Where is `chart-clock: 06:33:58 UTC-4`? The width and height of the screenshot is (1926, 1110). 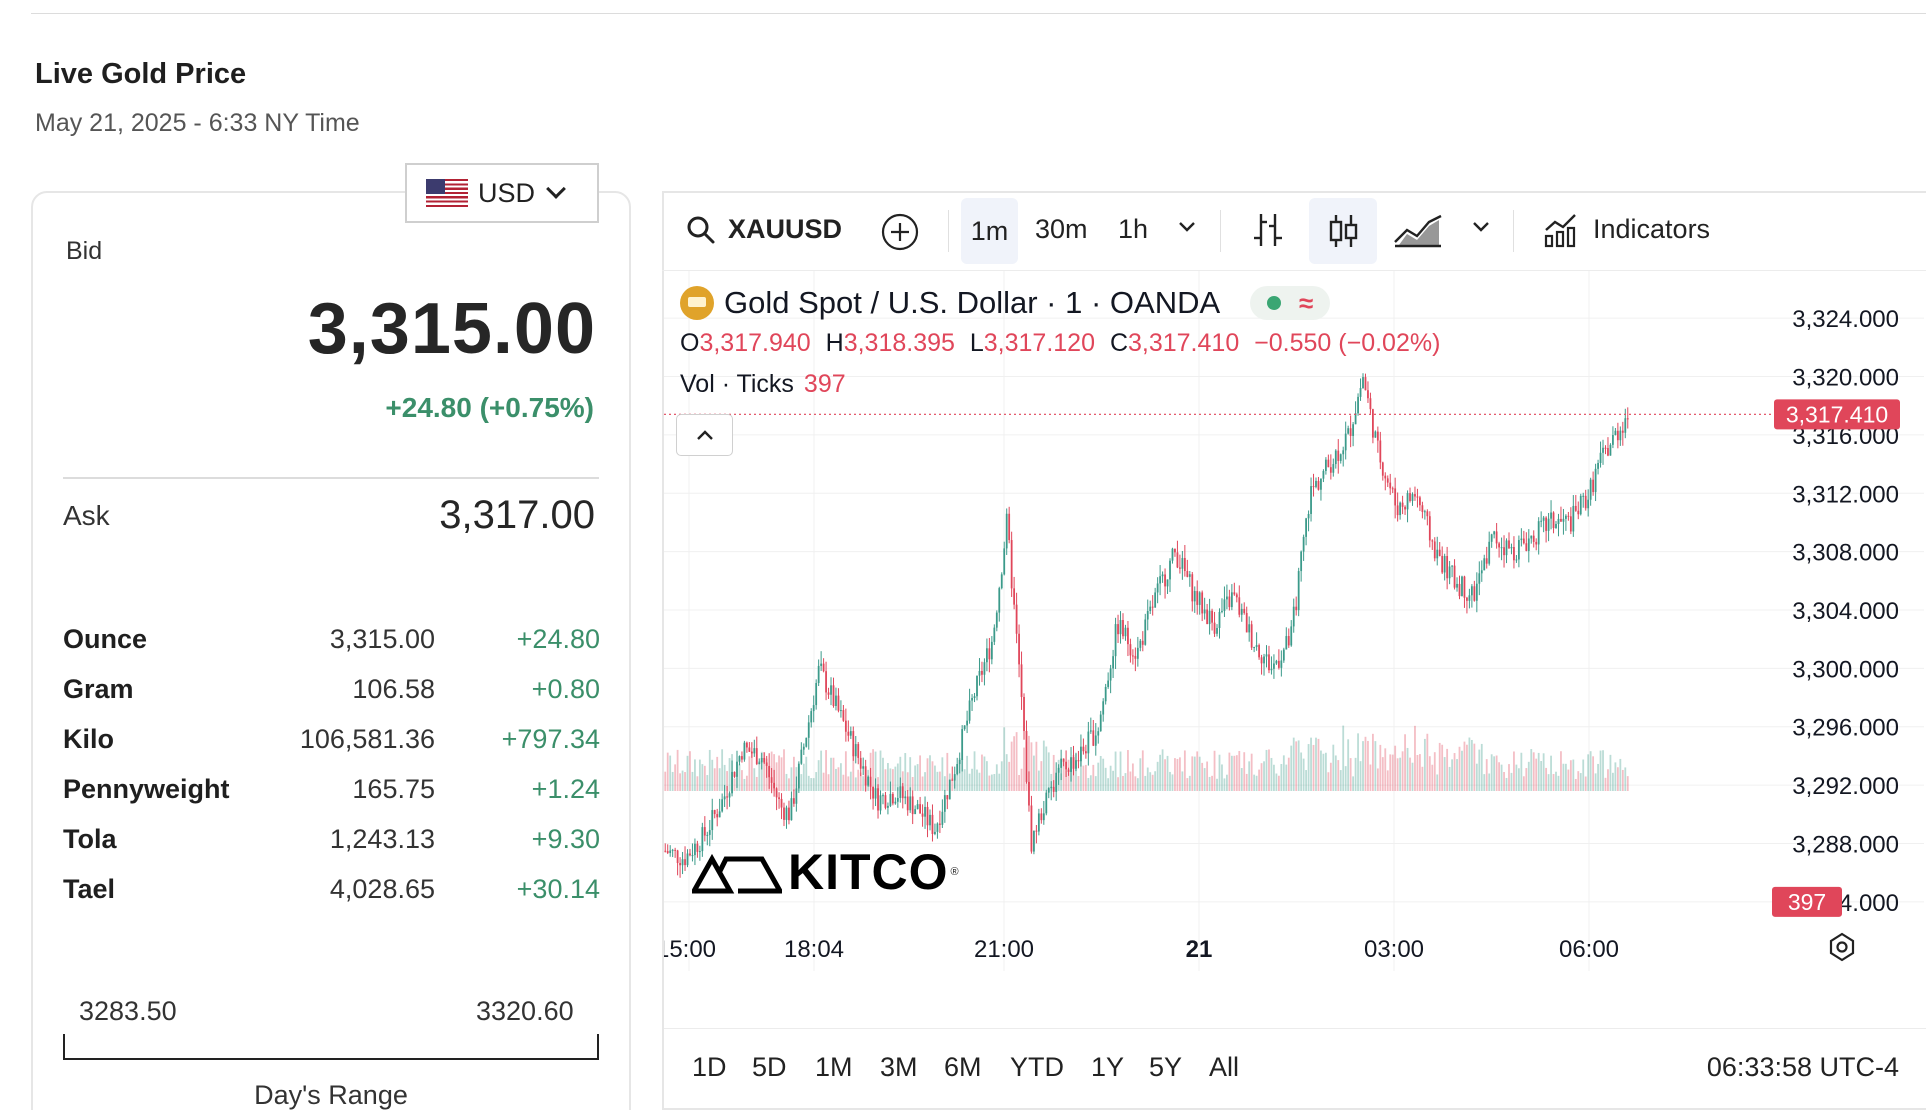 chart-clock: 06:33:58 UTC-4 is located at coordinates (1802, 1067).